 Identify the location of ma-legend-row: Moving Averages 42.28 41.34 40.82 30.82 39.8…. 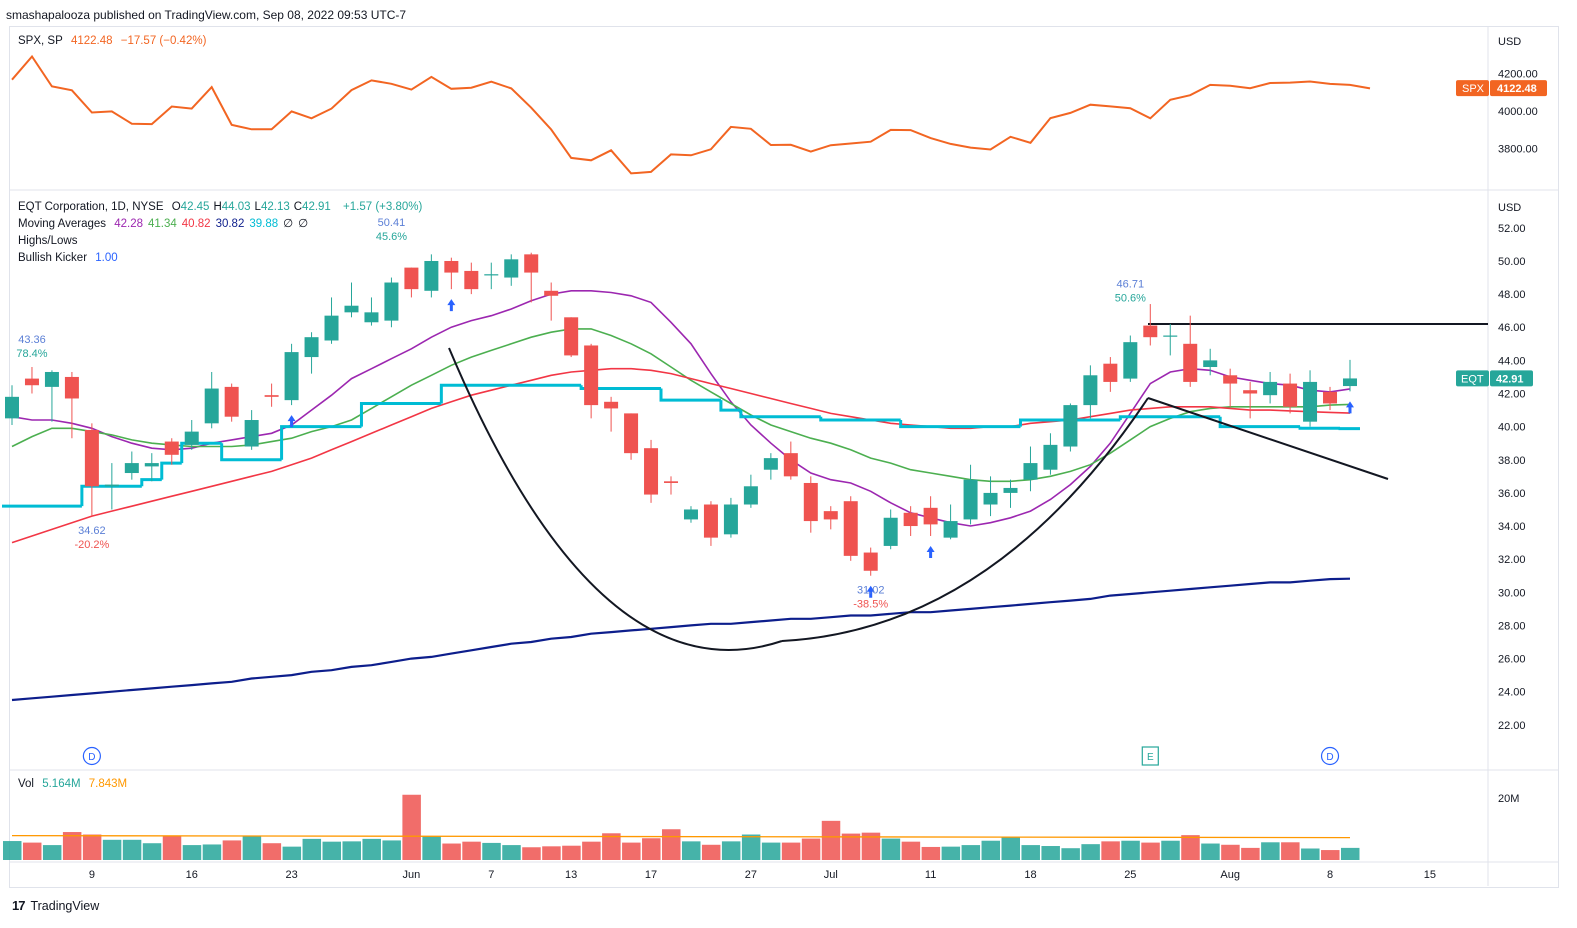
(222, 224).